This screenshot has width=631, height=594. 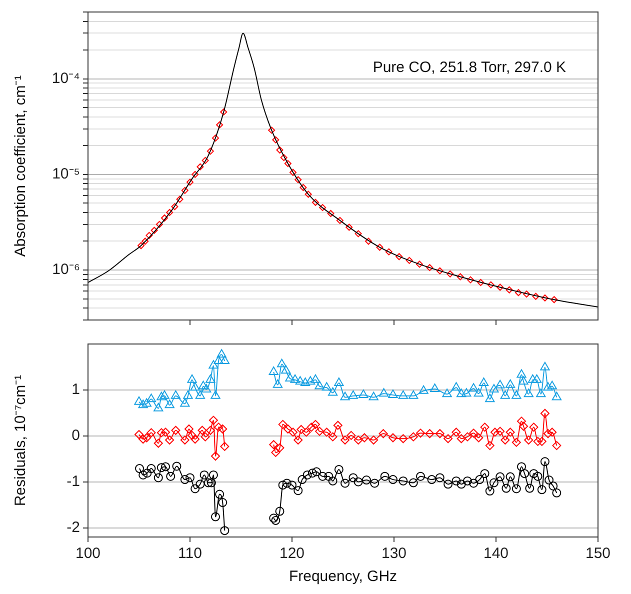 What do you see at coordinates (598, 553) in the screenshot?
I see `x-tick-label: 150` at bounding box center [598, 553].